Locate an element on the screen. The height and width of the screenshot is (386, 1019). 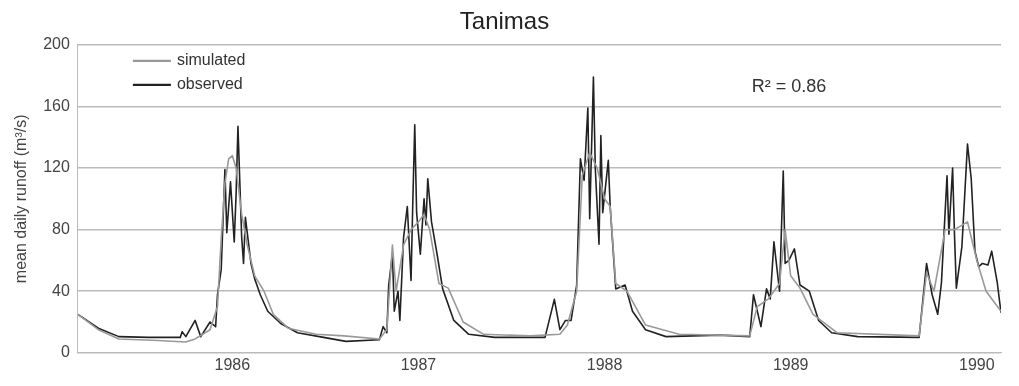
y-tick-label: 80 is located at coordinates (61, 229).